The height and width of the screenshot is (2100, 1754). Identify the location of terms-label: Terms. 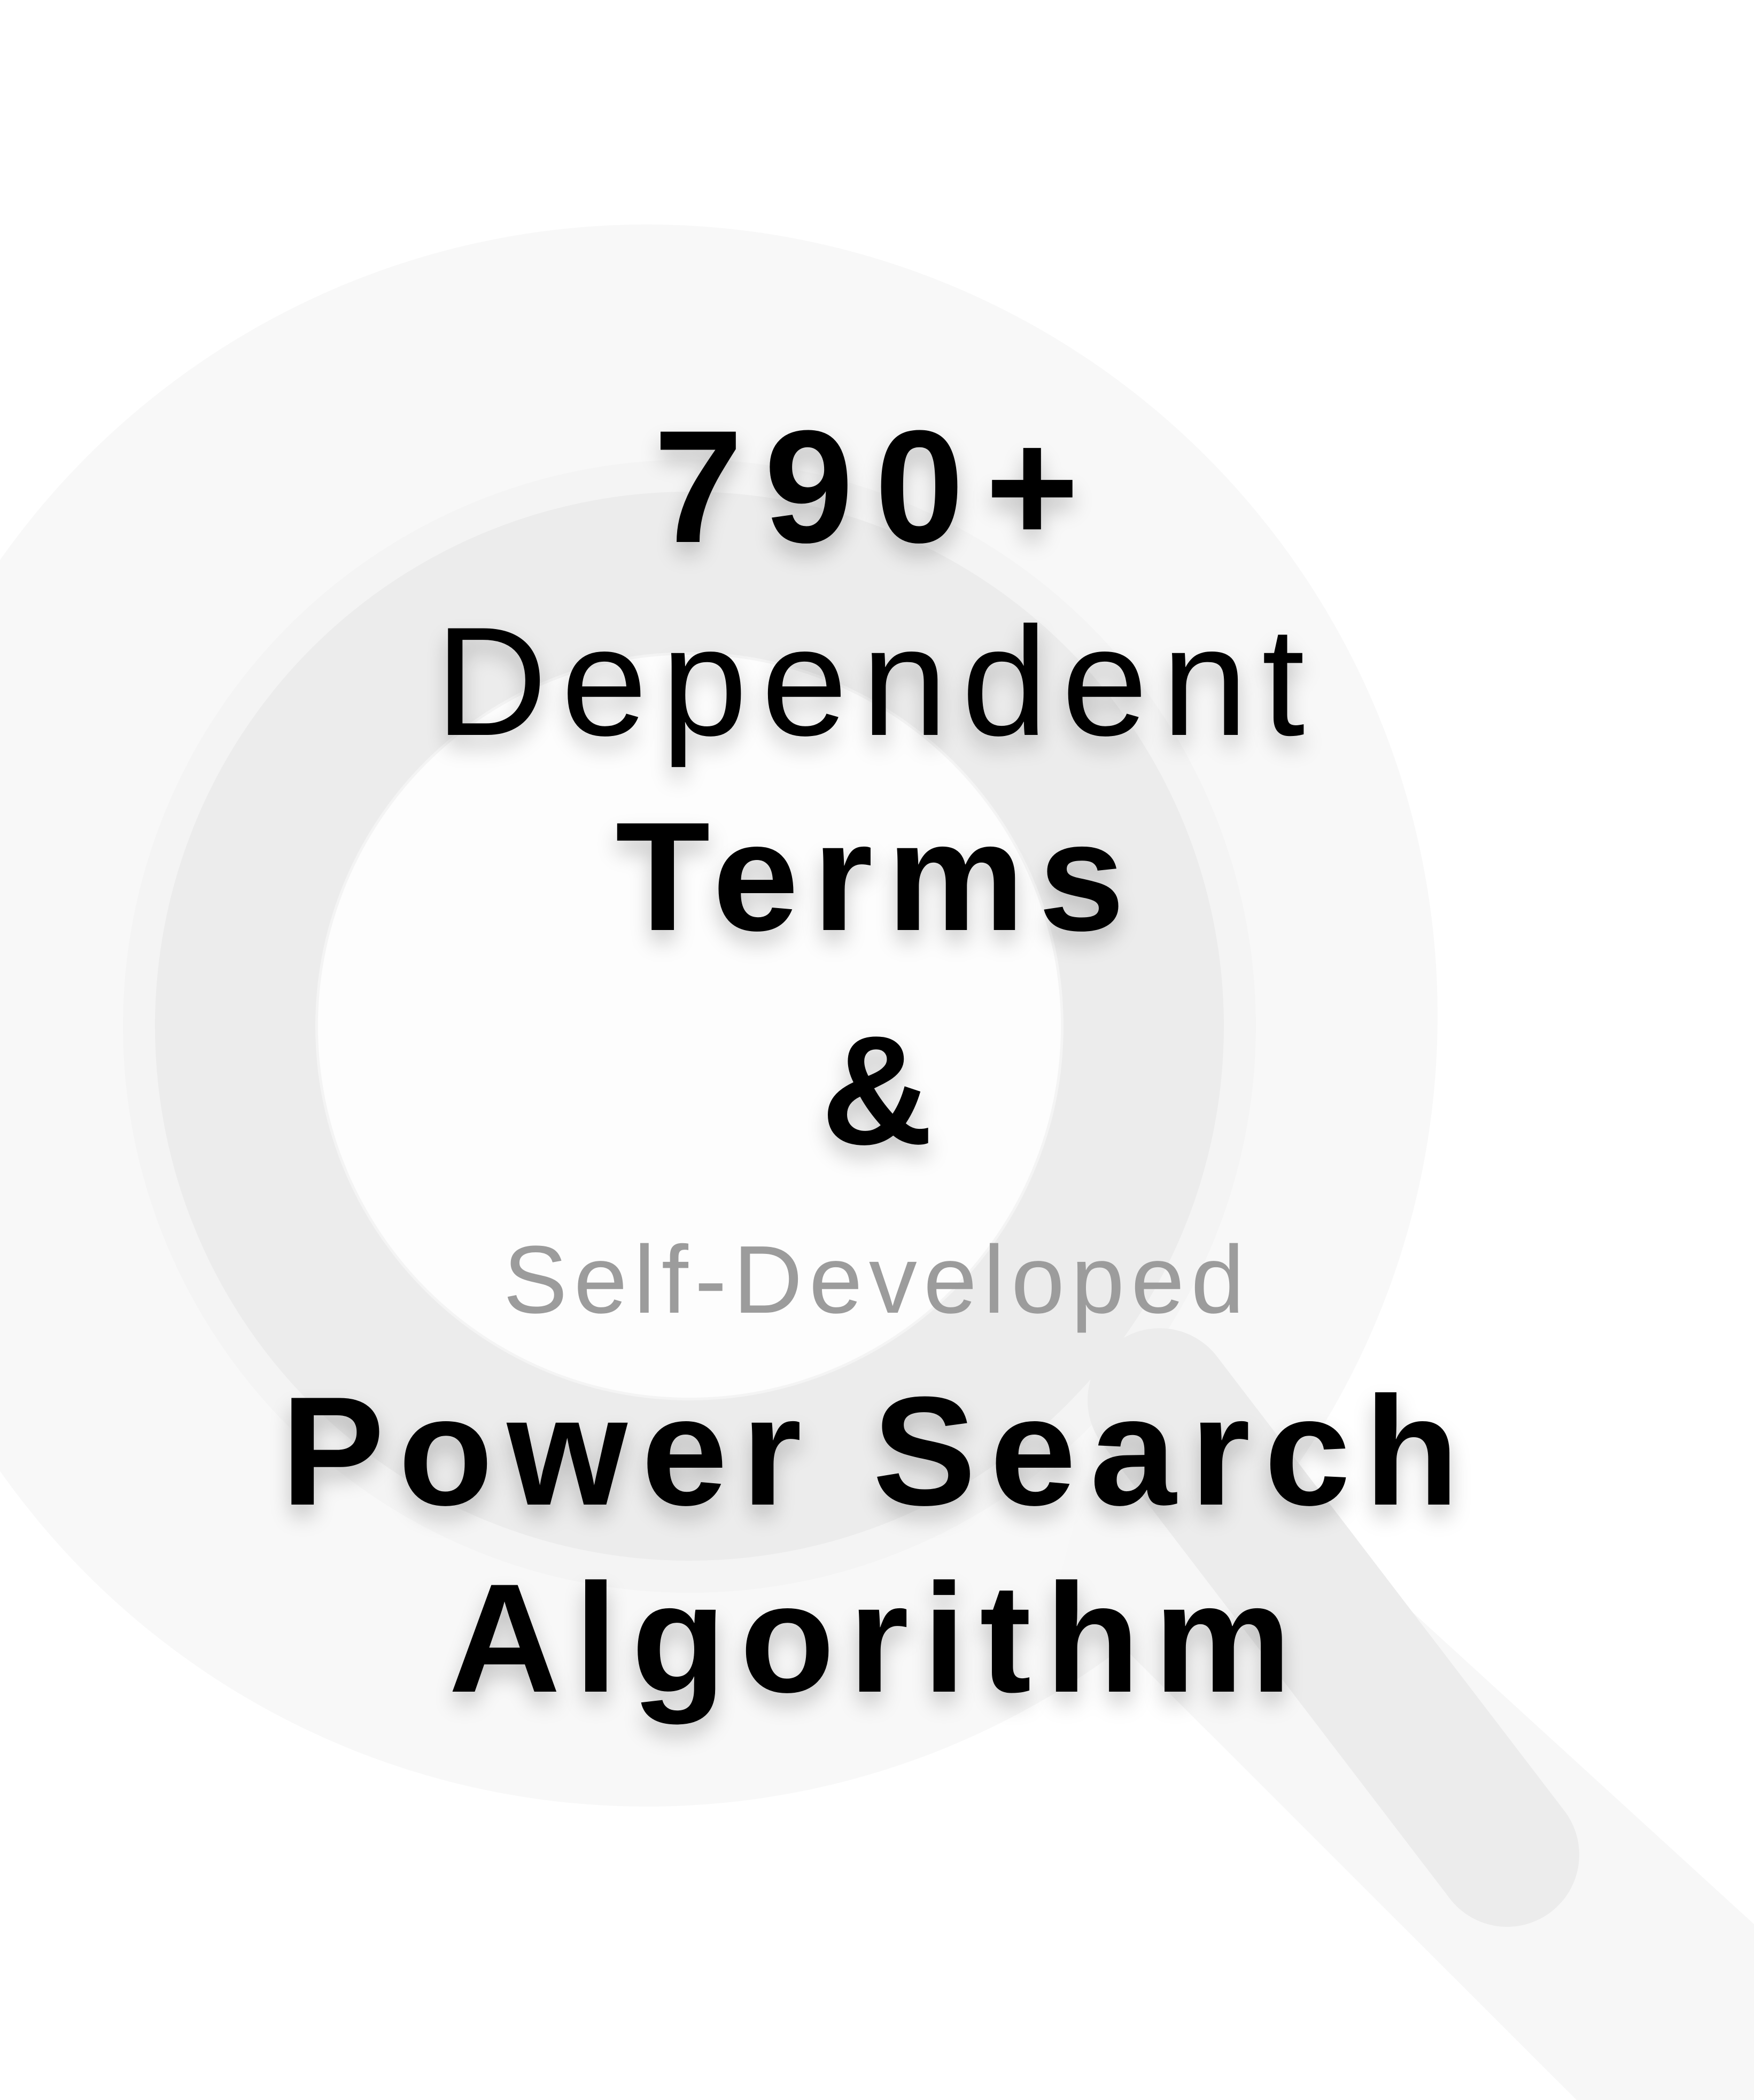
(877, 876).